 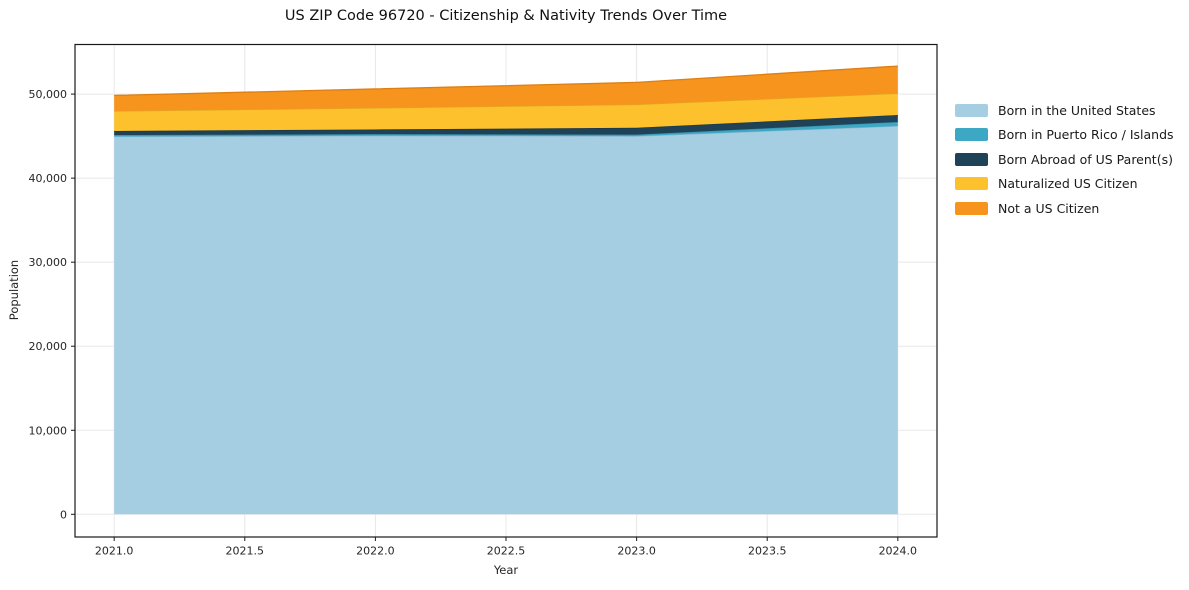 What do you see at coordinates (1077, 110) in the screenshot?
I see `legend-label: Born in the United States` at bounding box center [1077, 110].